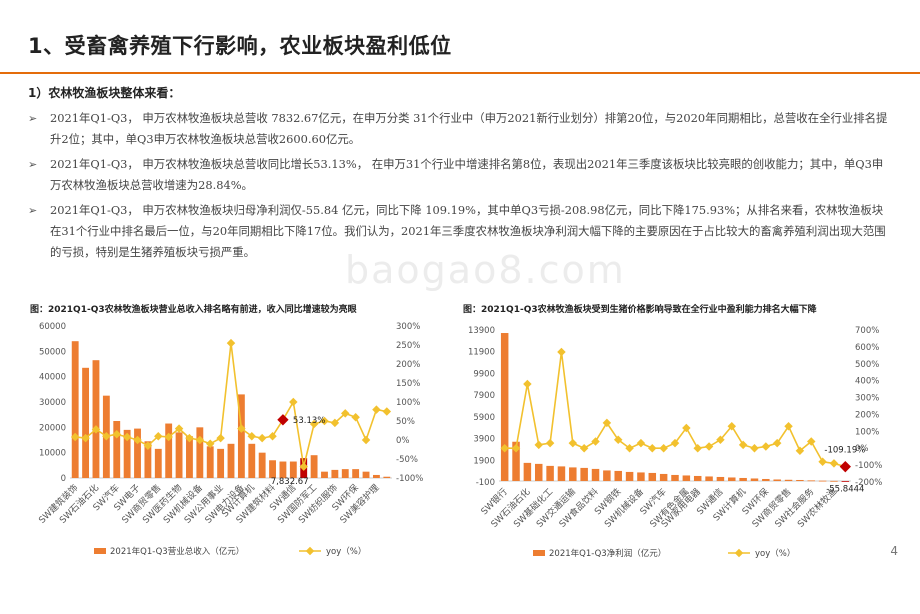  I want to click on yoy-annotation: -109.19%, so click(844, 451).